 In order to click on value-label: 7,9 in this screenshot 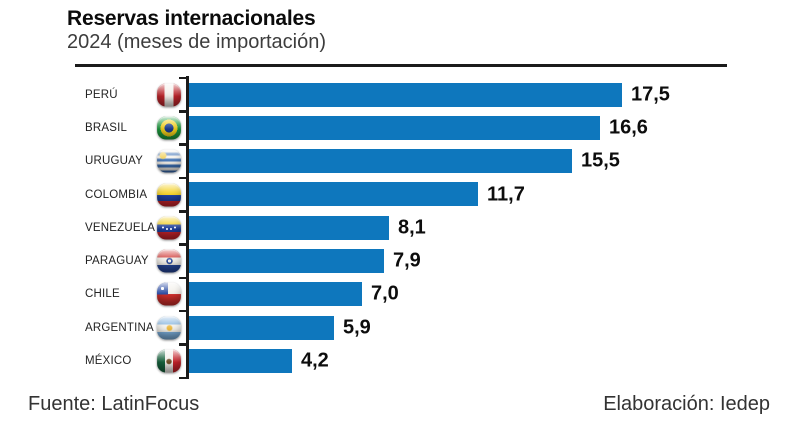, I will do `click(407, 260)`.